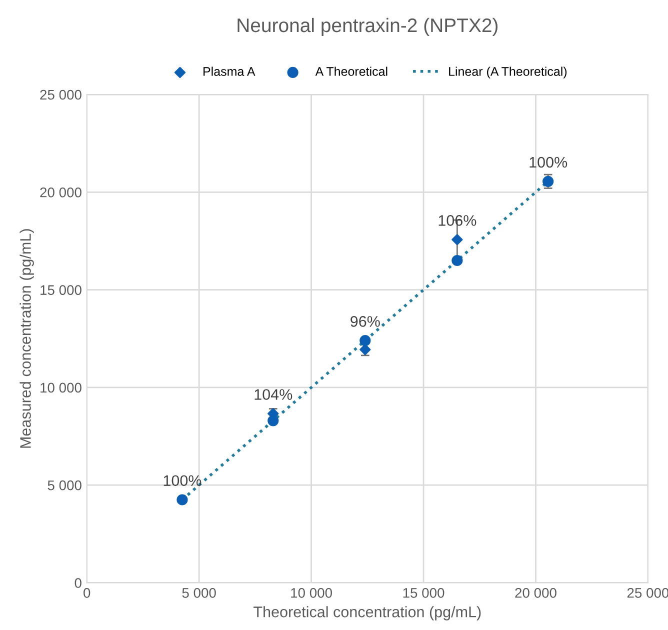 This screenshot has width=668, height=630. Describe the element at coordinates (27, 338) in the screenshot. I see `y-axis-title: Measured concentration (pg/mL)` at that location.